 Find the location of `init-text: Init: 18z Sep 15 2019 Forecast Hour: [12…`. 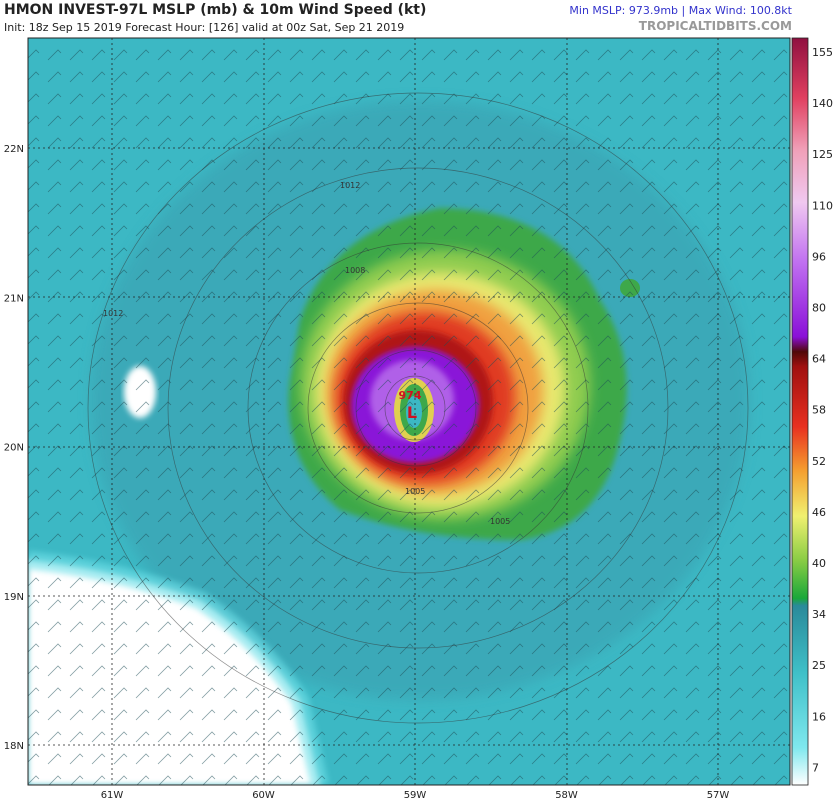

init-text: Init: 18z Sep 15 2019 Forecast Hour: [12… is located at coordinates (204, 27).